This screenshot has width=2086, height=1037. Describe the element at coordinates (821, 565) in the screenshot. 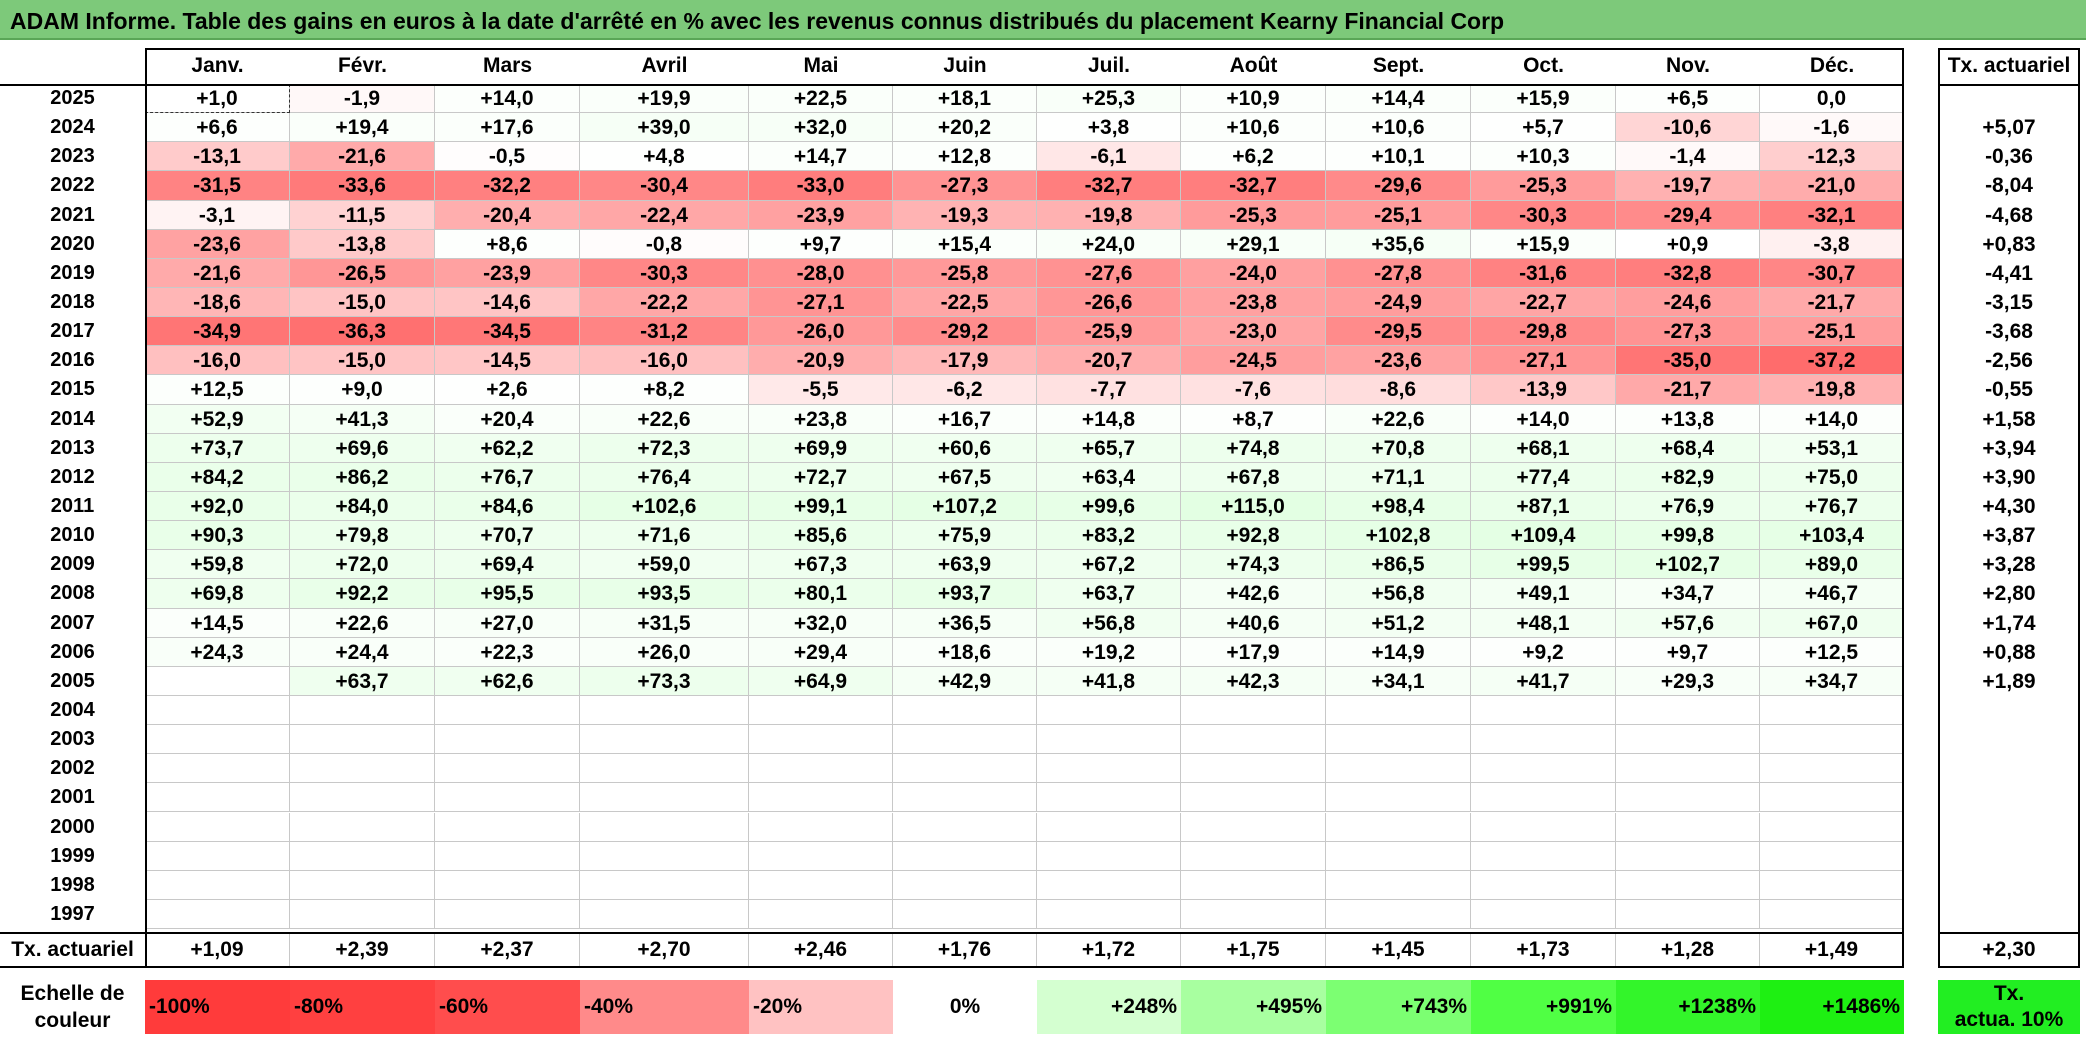

I see `gain-cell: +67,3` at that location.